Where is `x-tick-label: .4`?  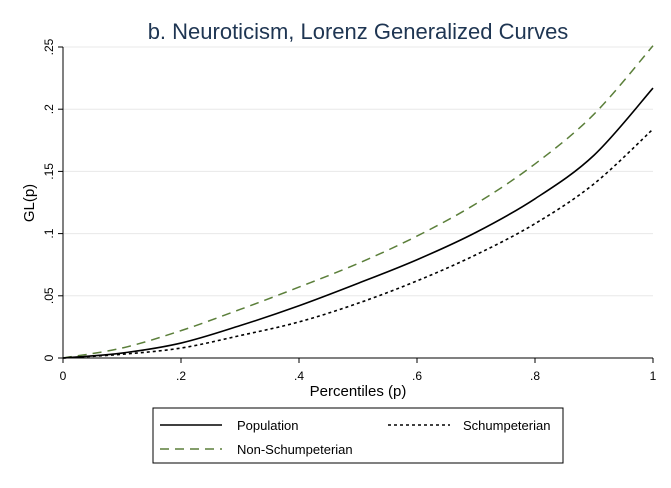 x-tick-label: .4 is located at coordinates (299, 376).